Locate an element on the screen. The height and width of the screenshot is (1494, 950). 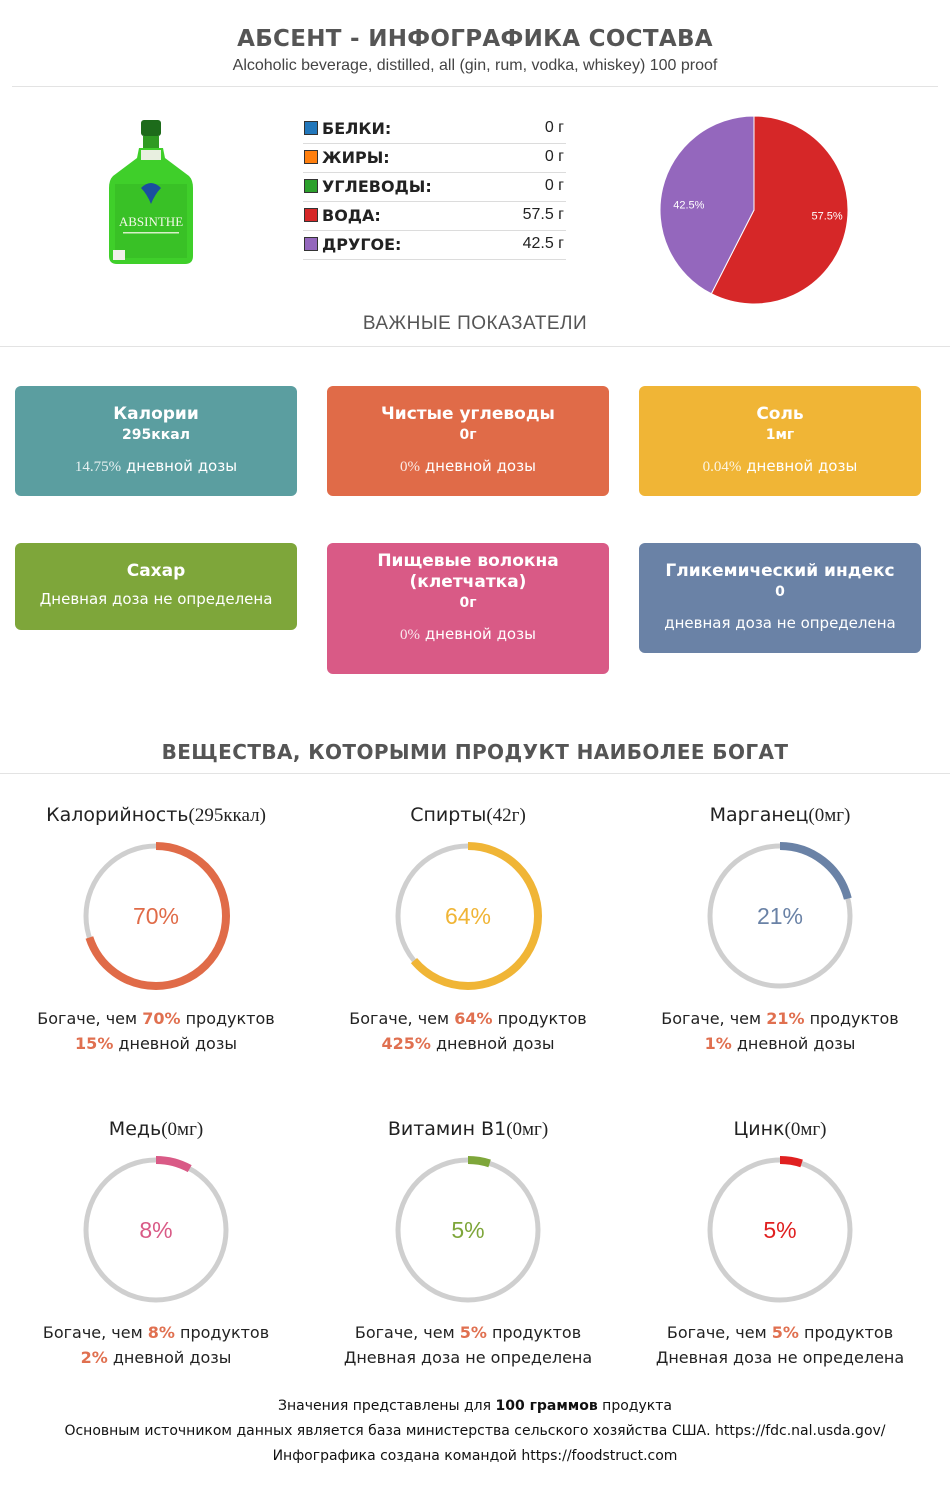
card-daily: дневная доза не определена is located at coordinates (780, 623).